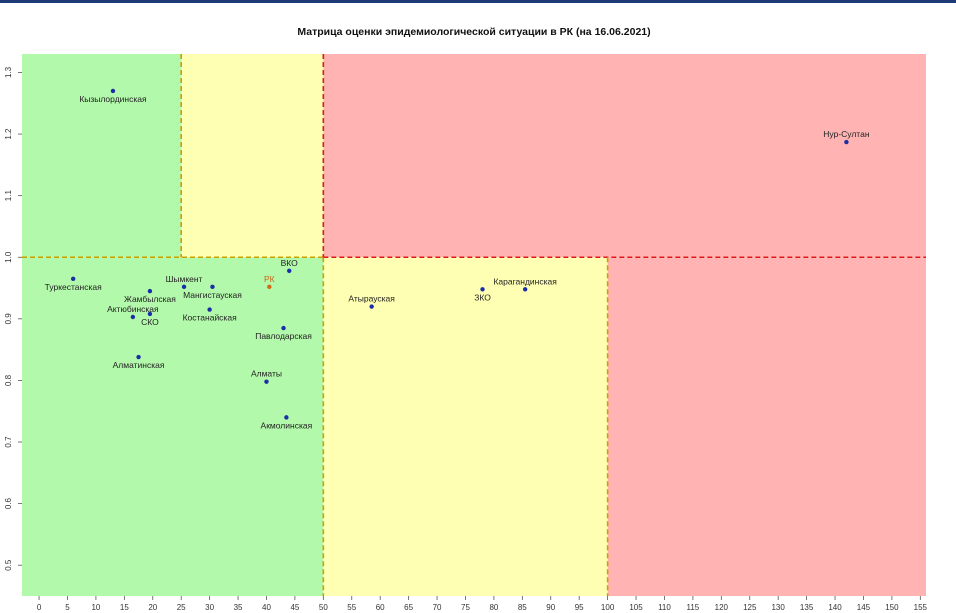 This screenshot has height=613, width=956. Describe the element at coordinates (722, 607) in the screenshot. I see `x-tick-label: 120` at that location.